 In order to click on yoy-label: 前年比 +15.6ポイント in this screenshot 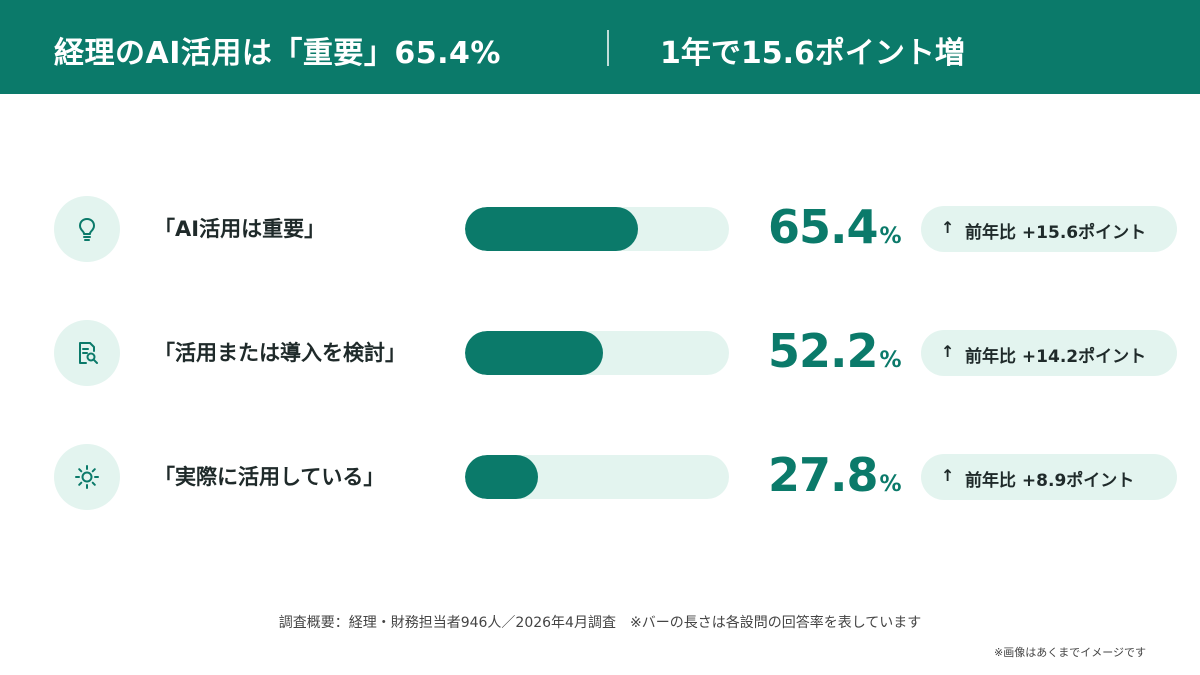, I will do `click(1056, 233)`.